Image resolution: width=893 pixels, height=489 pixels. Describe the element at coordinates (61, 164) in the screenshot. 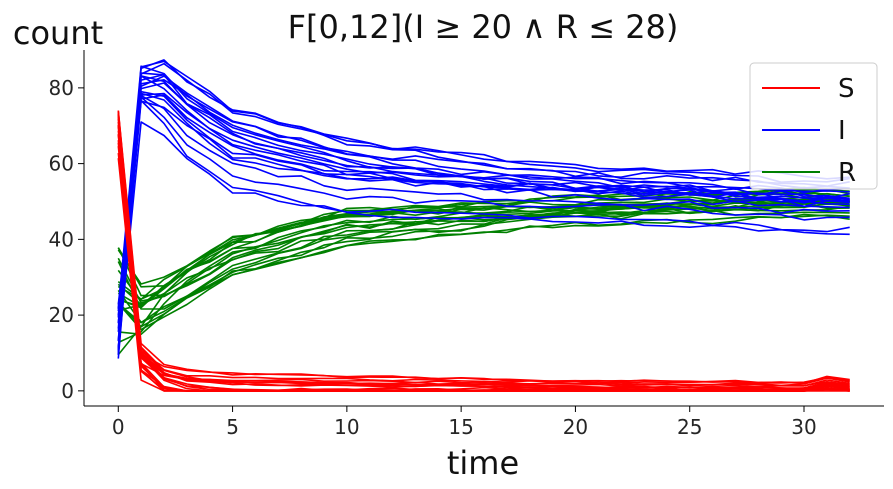

I see `y-tick-label: 60` at that location.